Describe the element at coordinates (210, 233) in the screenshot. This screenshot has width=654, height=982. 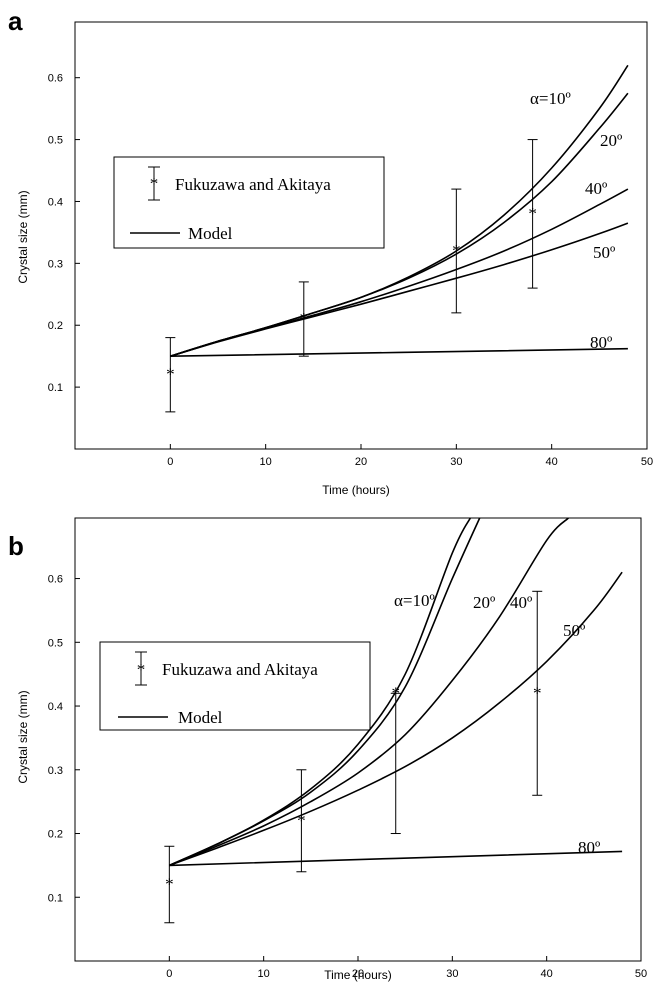
I see `panel-a-legend-model-label: Model` at that location.